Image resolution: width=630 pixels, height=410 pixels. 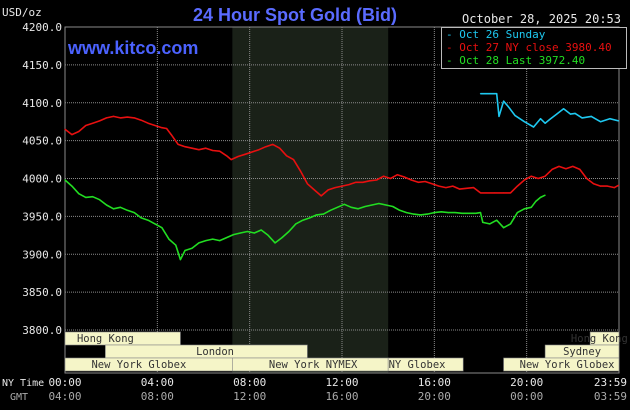 What do you see at coordinates (64, 382) in the screenshot?
I see `x-tick-label-ny: 00:00` at bounding box center [64, 382].